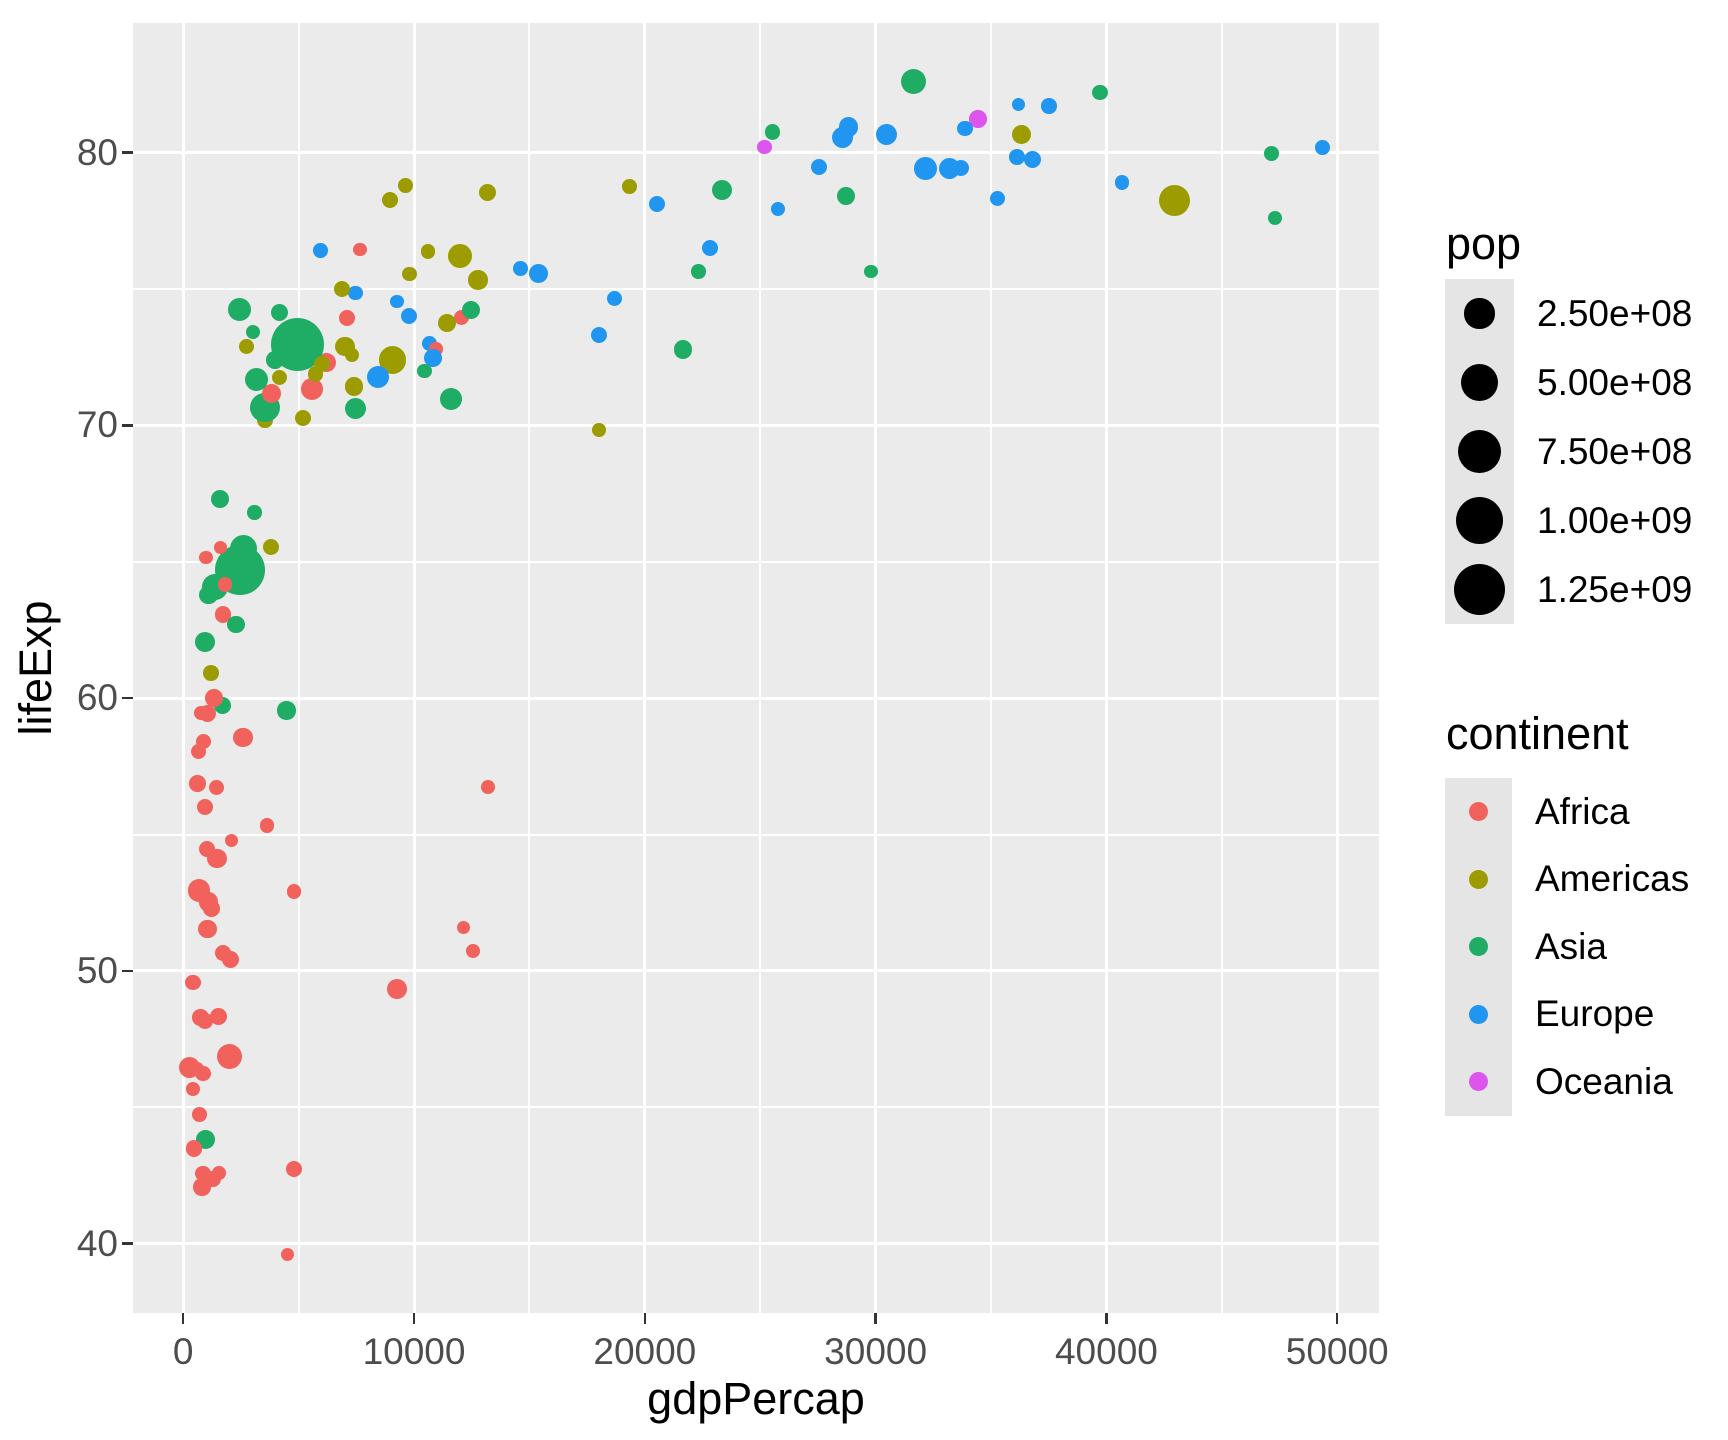 The height and width of the screenshot is (1440, 1728). I want to click on legend-label: Europe, so click(1595, 1014).